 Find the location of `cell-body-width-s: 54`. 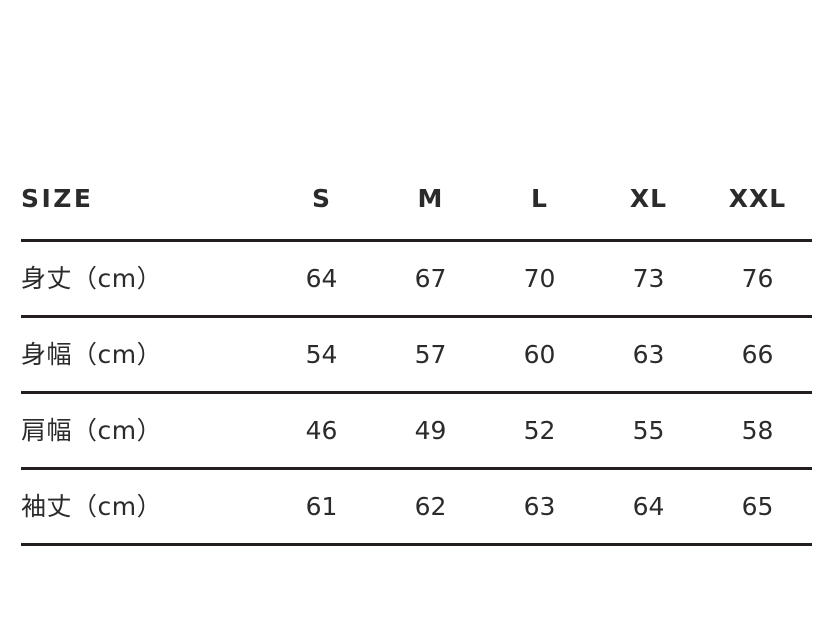

cell-body-width-s: 54 is located at coordinates (321, 355).